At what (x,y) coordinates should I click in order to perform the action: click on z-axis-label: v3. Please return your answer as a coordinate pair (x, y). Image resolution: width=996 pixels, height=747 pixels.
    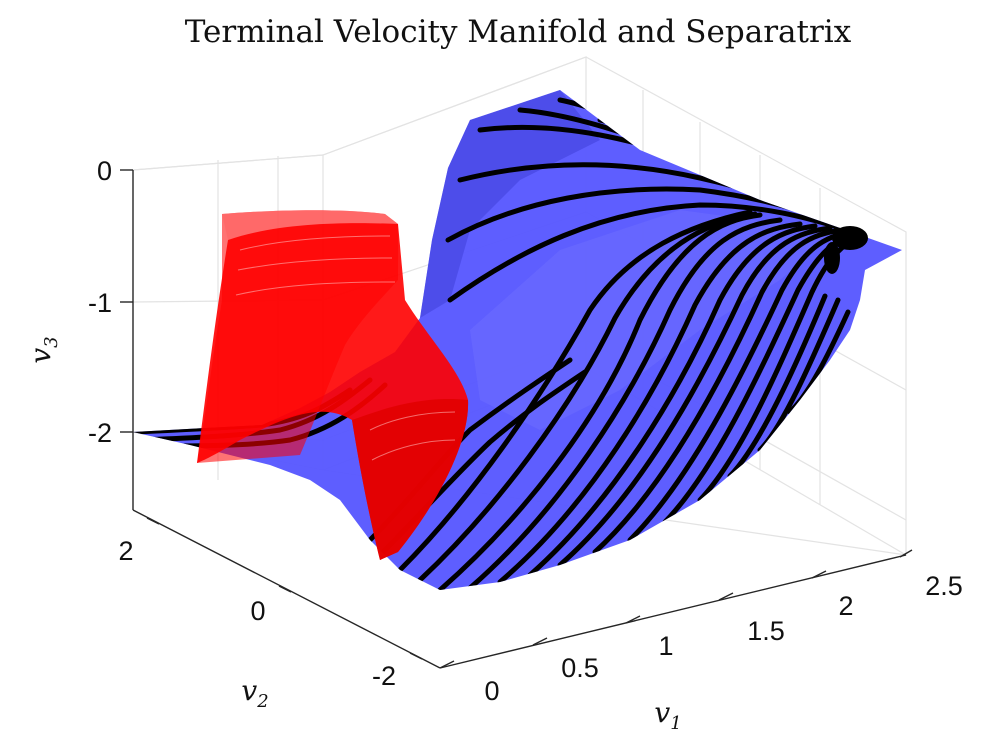
    Looking at the image, I should click on (43, 349).